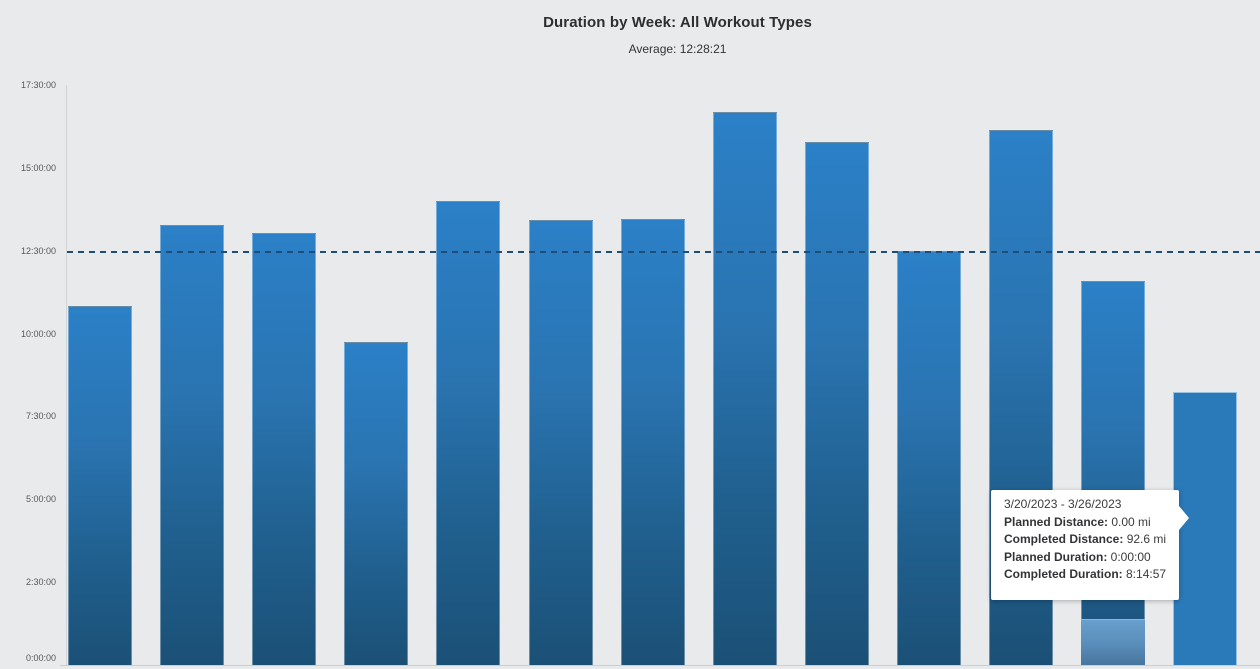 This screenshot has width=1260, height=669. I want to click on x-axis-line, so click(660, 665).